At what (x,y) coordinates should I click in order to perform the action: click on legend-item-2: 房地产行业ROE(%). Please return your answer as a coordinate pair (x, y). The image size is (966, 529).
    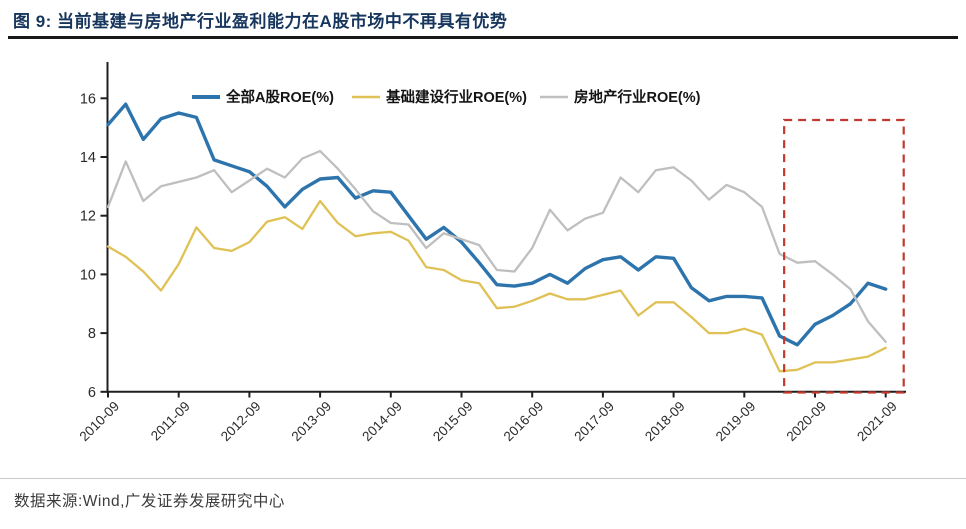
    Looking at the image, I should click on (620, 97).